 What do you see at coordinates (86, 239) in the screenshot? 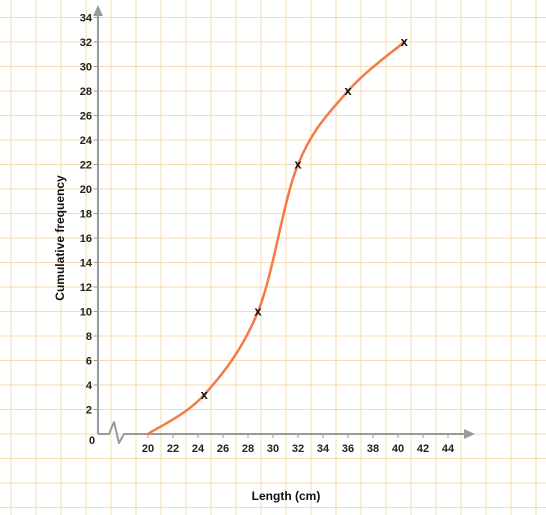
I see `y-tick-label: 16` at bounding box center [86, 239].